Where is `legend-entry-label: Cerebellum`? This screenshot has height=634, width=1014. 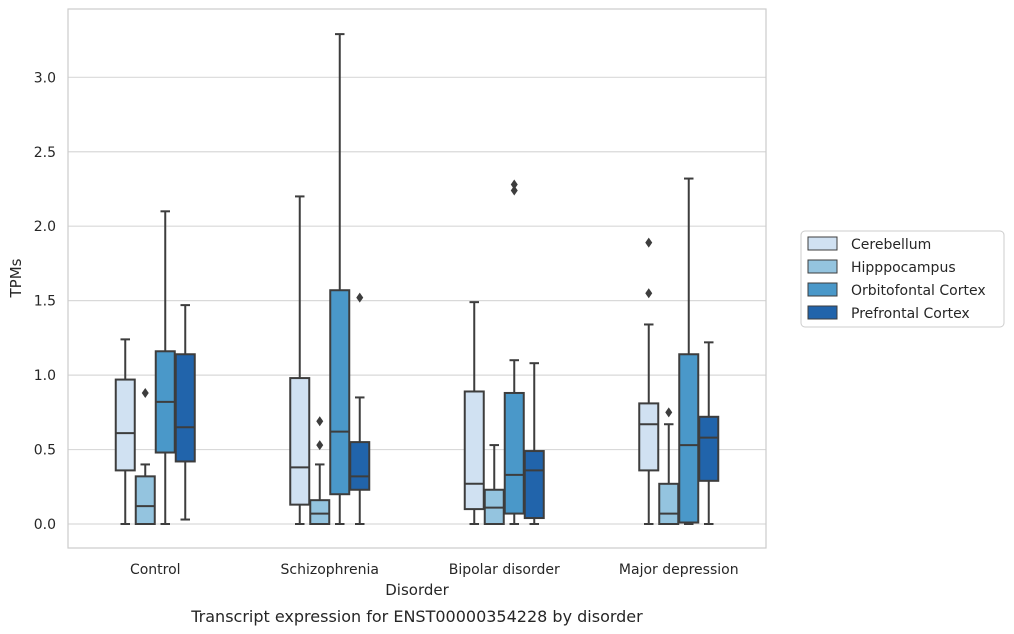
legend-entry-label: Cerebellum is located at coordinates (891, 245).